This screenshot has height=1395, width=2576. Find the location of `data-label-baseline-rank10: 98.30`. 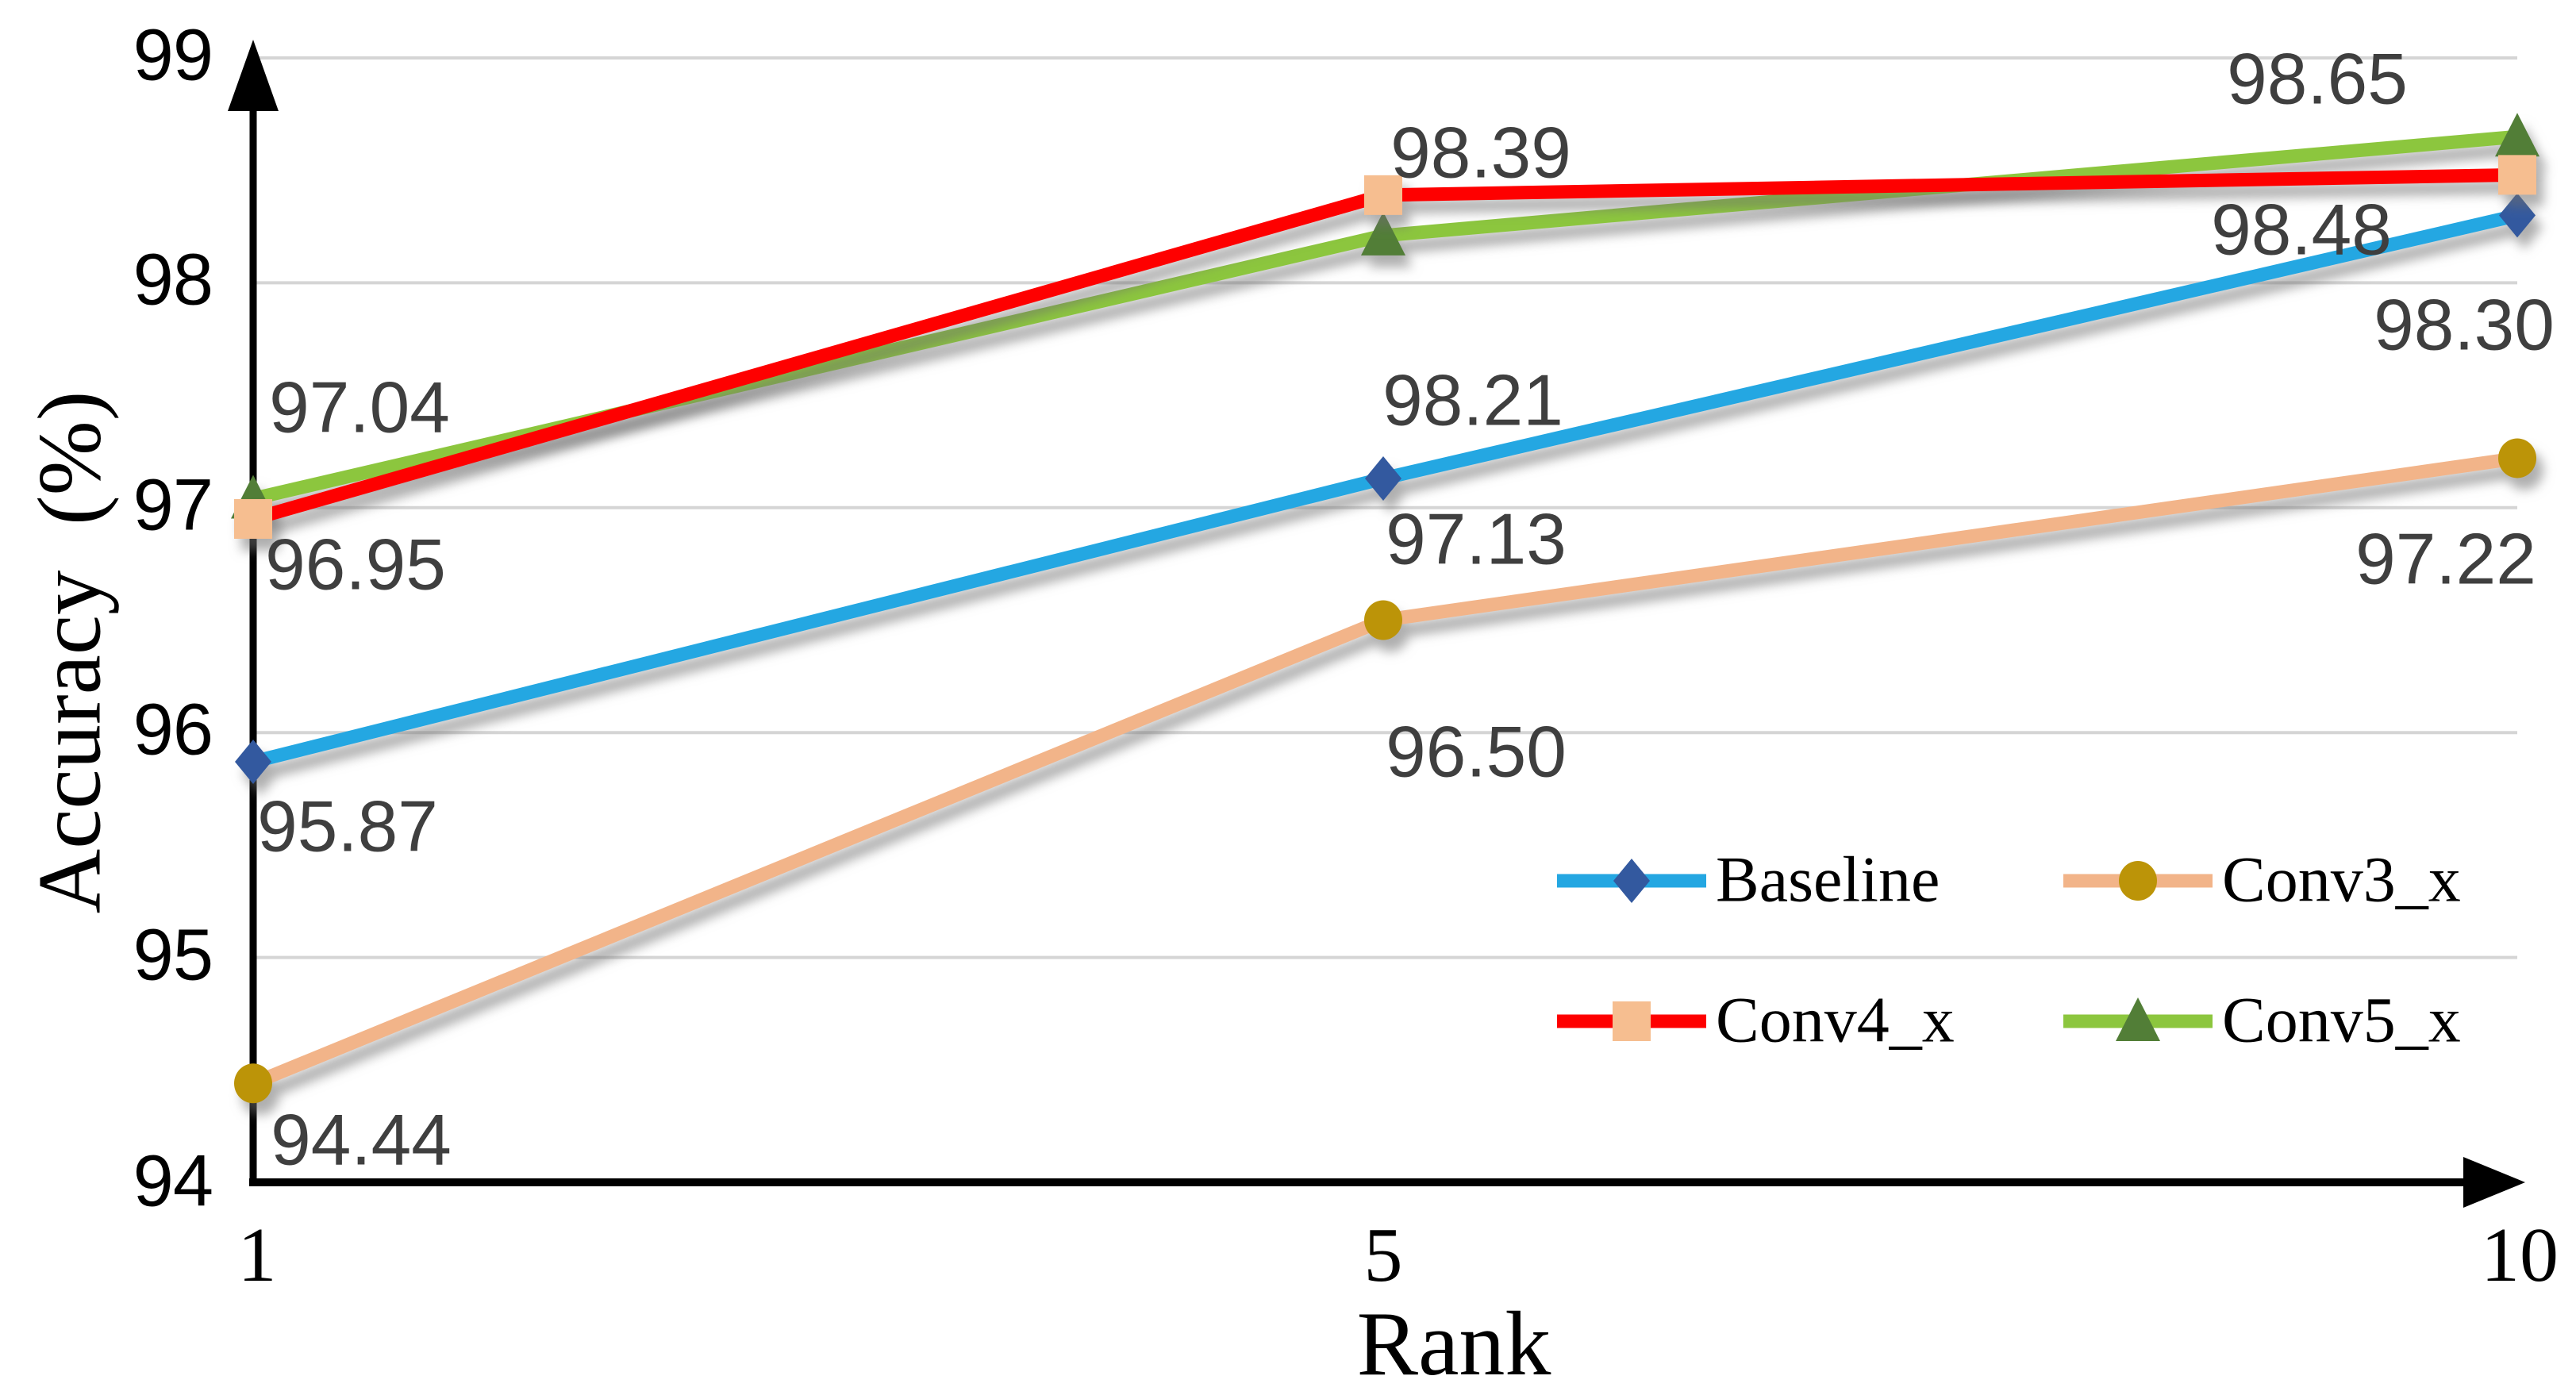

data-label-baseline-rank10: 98.30 is located at coordinates (2464, 325).